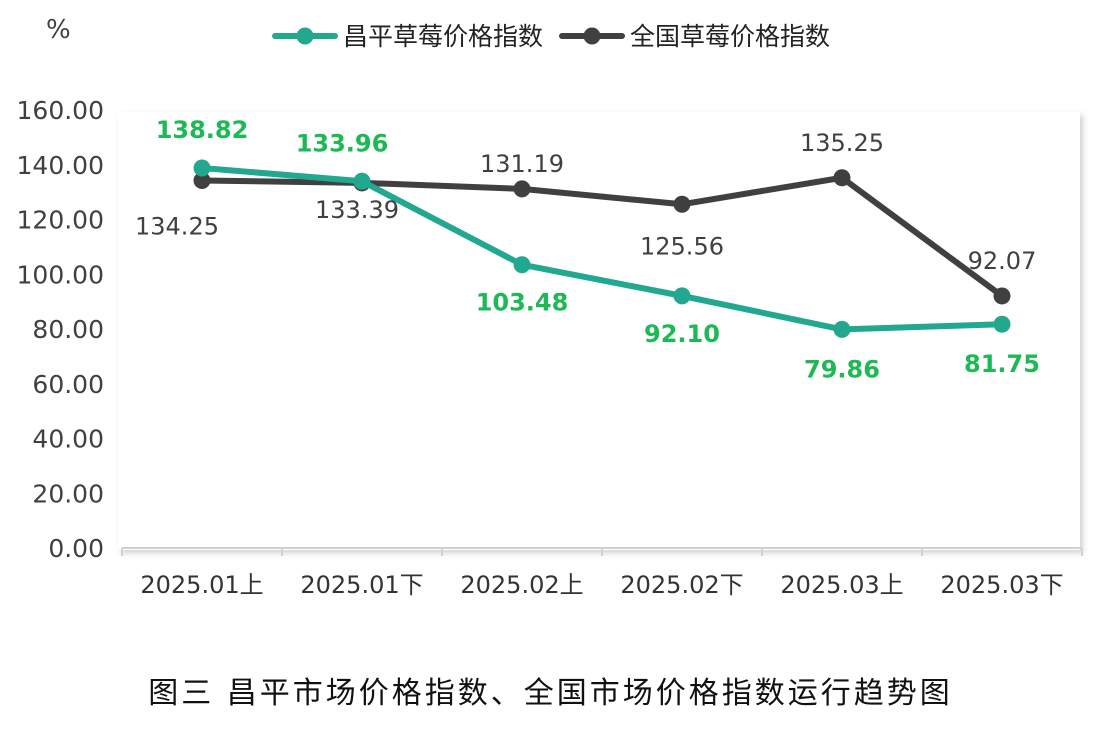 This screenshot has width=1101, height=735. What do you see at coordinates (357, 210) in the screenshot?
I see `data-label: 133.39` at bounding box center [357, 210].